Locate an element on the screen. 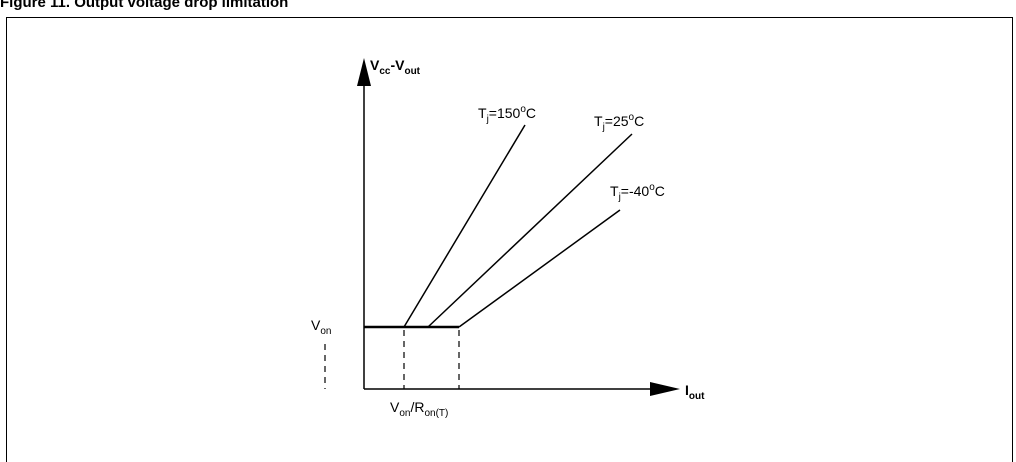 Image resolution: width=1016 pixels, height=462 pixels. curve-line-minus40c is located at coordinates (539, 268).